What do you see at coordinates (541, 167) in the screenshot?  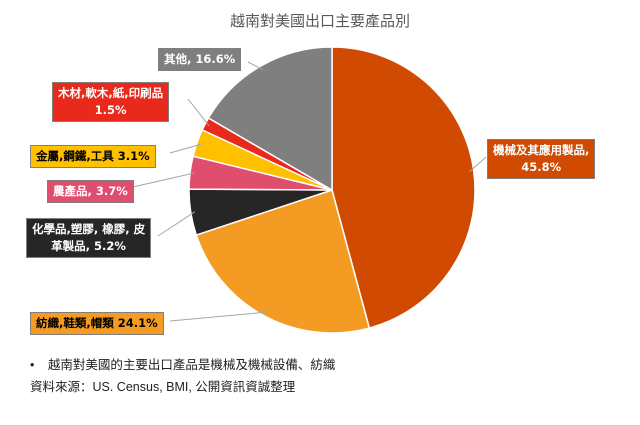 I see `slice-label-line: 45.8%` at bounding box center [541, 167].